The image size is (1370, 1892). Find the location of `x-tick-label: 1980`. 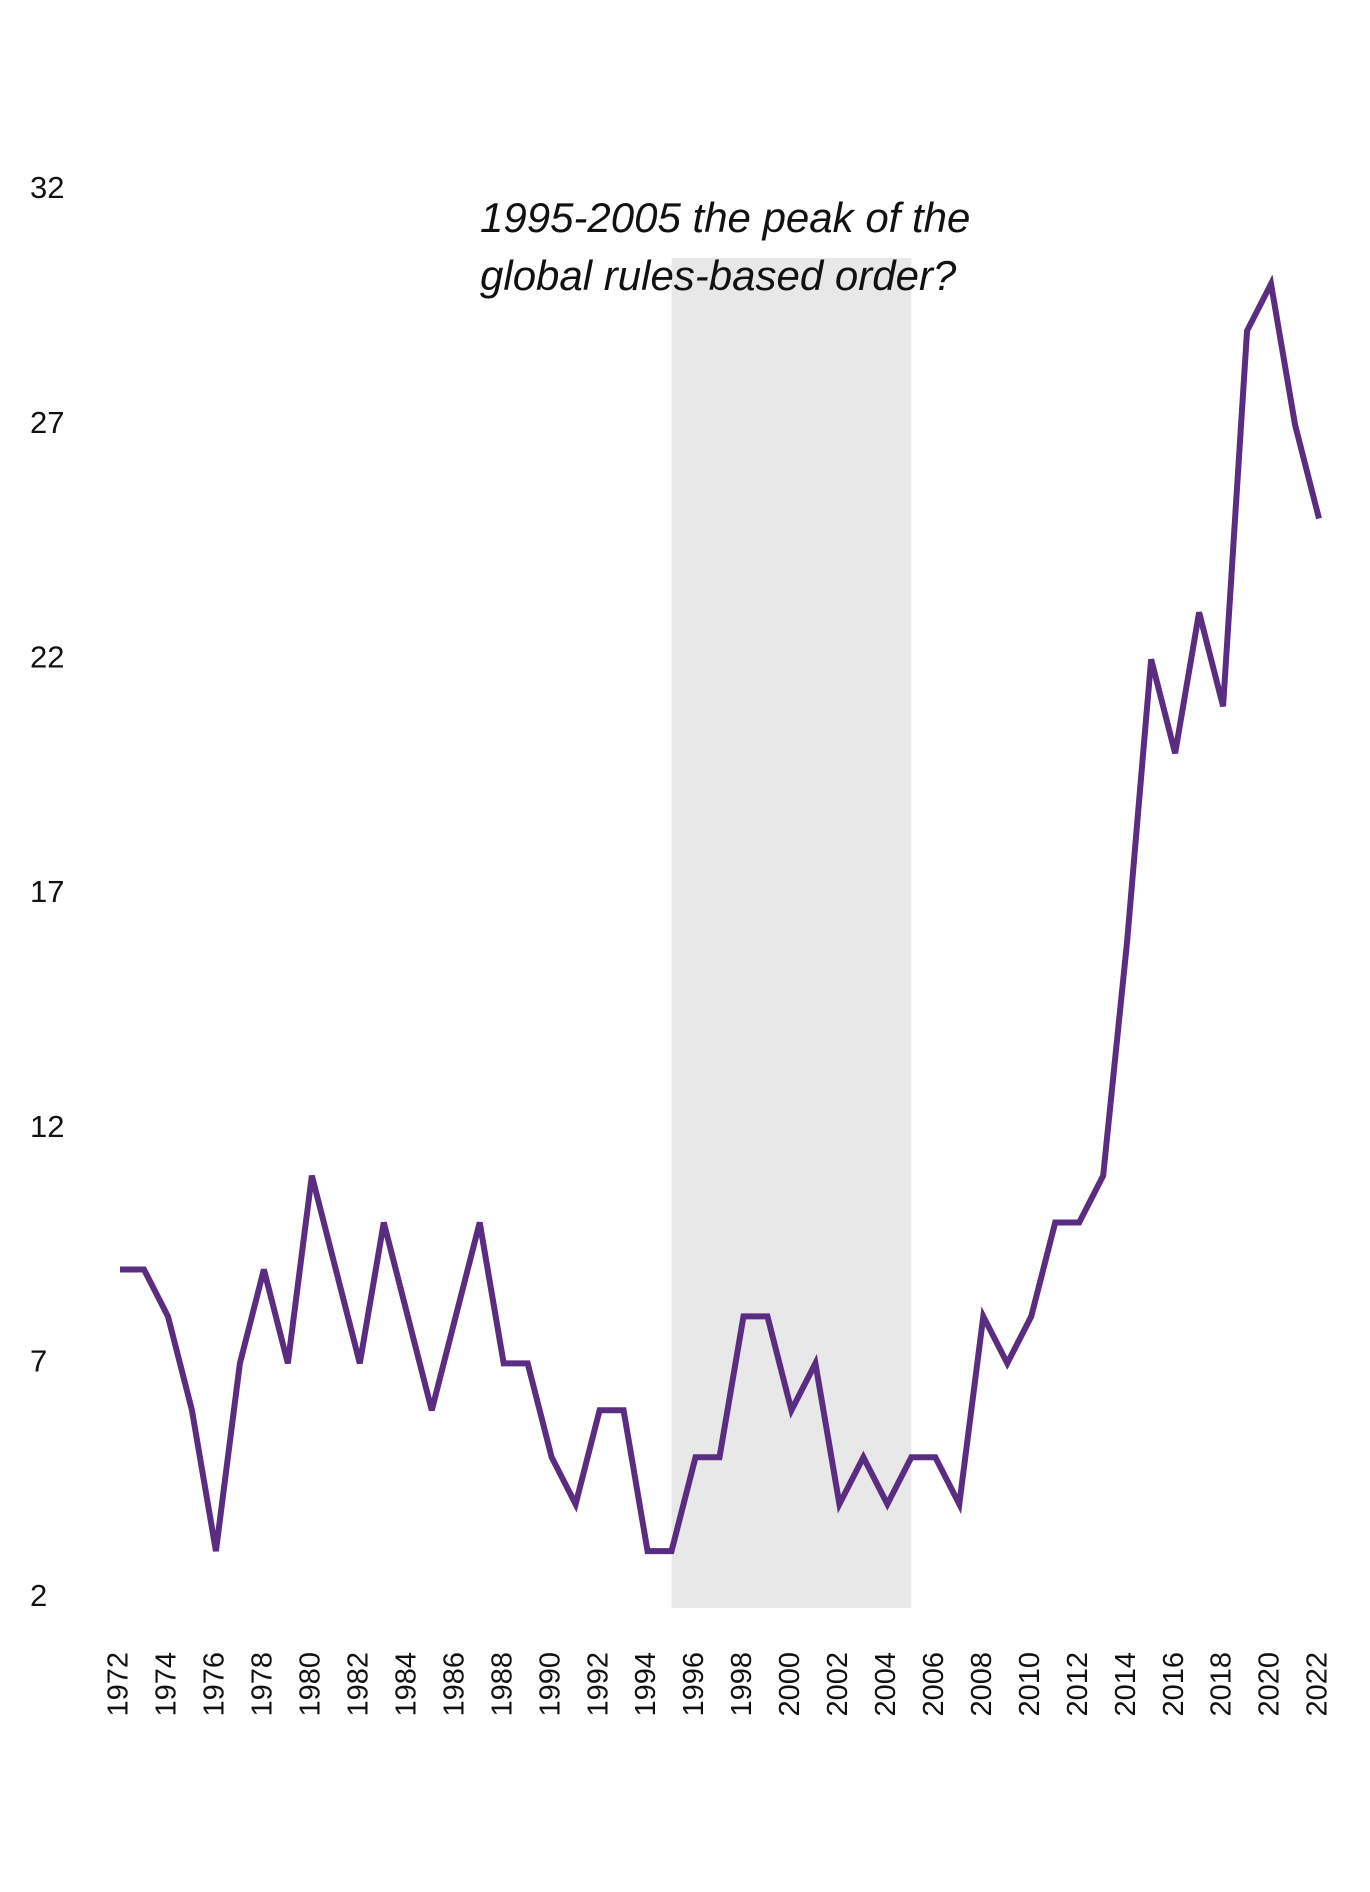

x-tick-label: 1980 is located at coordinates (310, 1684).